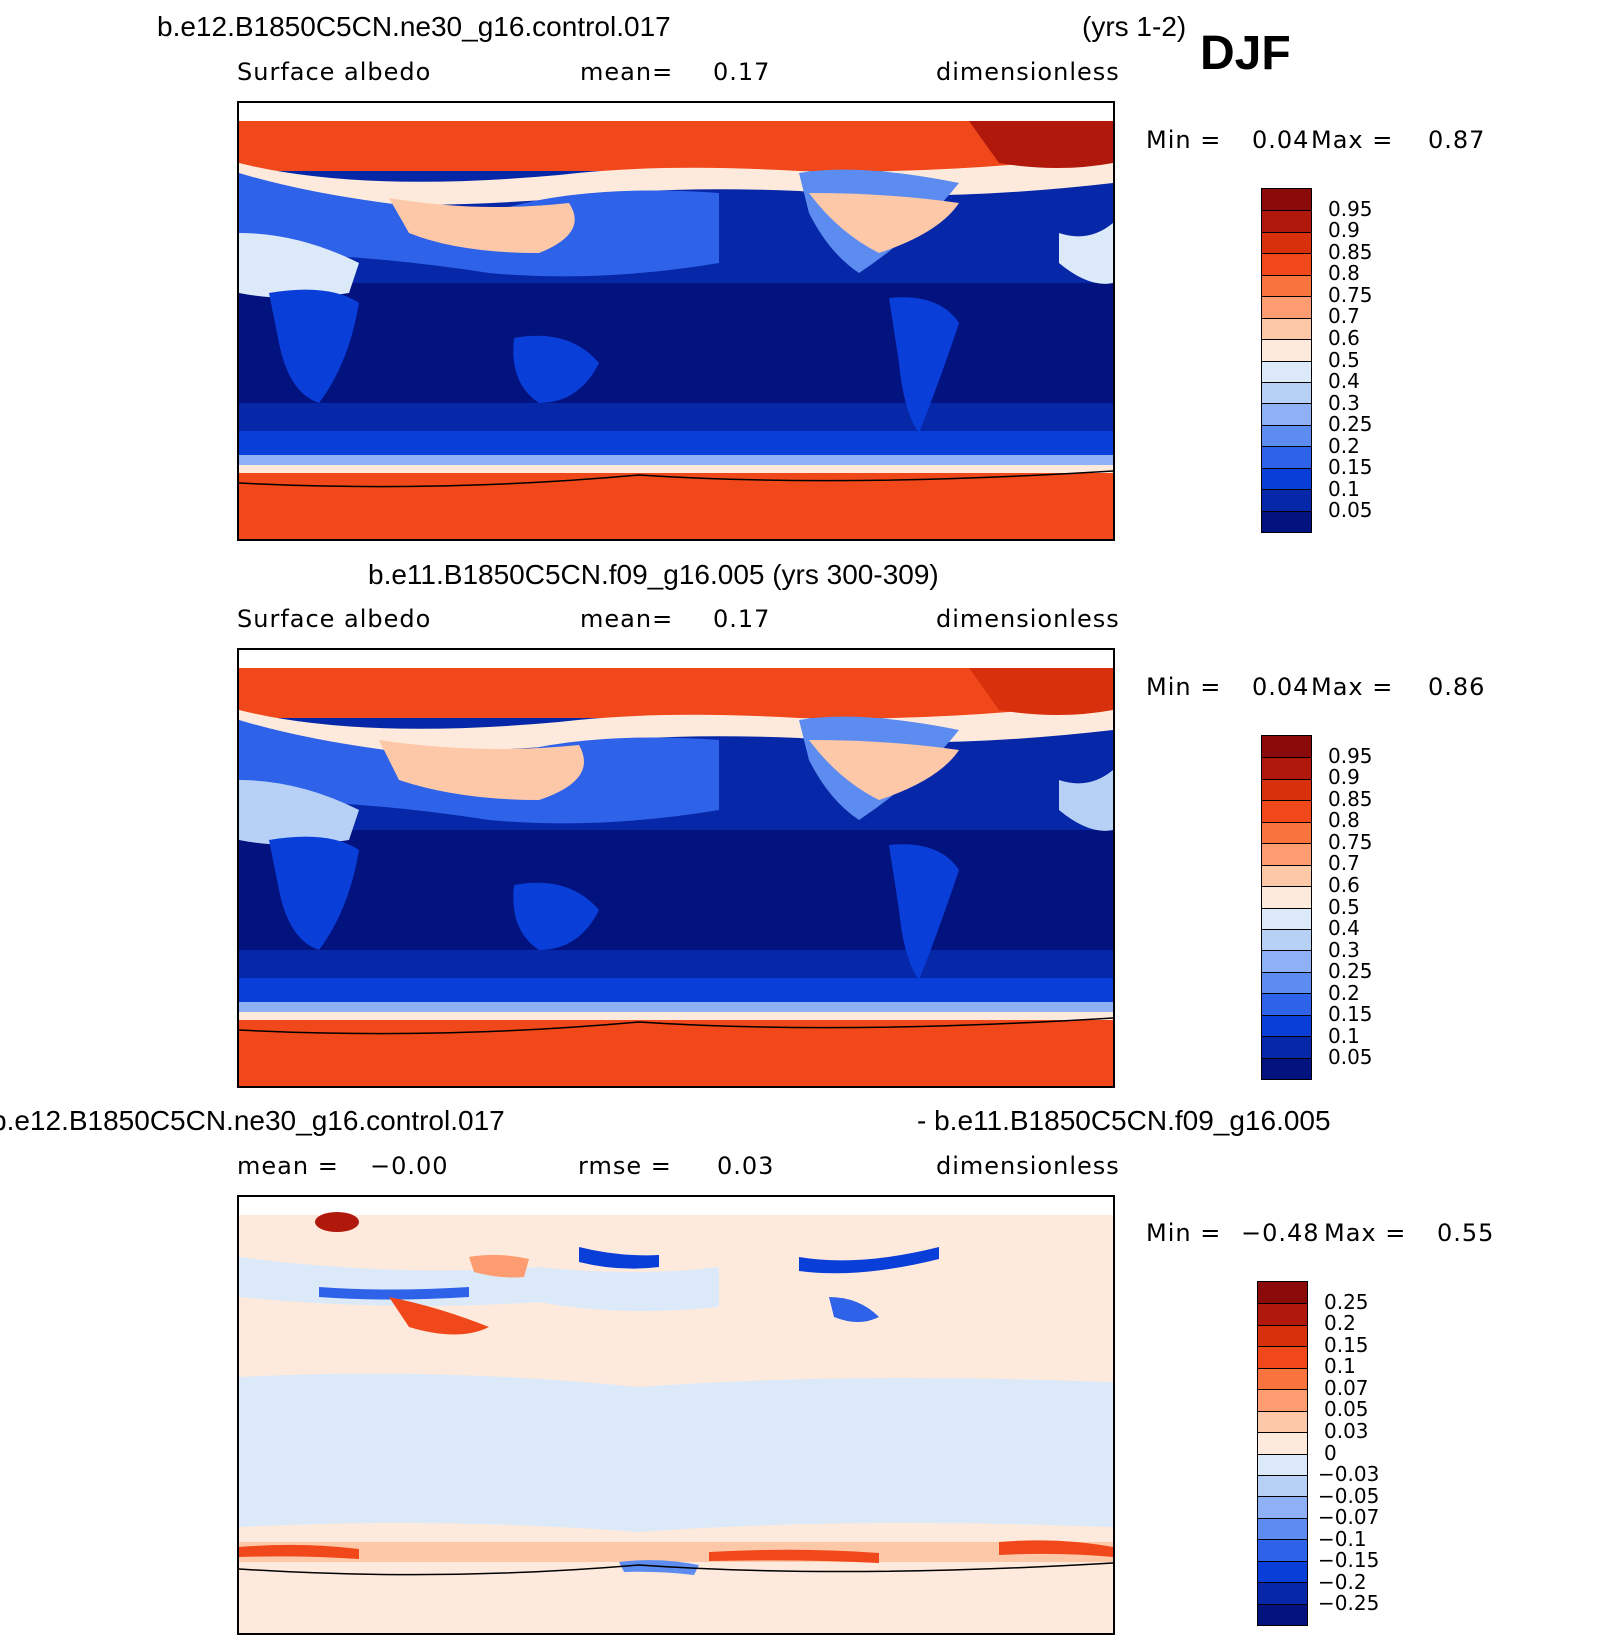 The image size is (1599, 1647). I want to click on colorbar-label: −0.2, so click(1342, 1581).